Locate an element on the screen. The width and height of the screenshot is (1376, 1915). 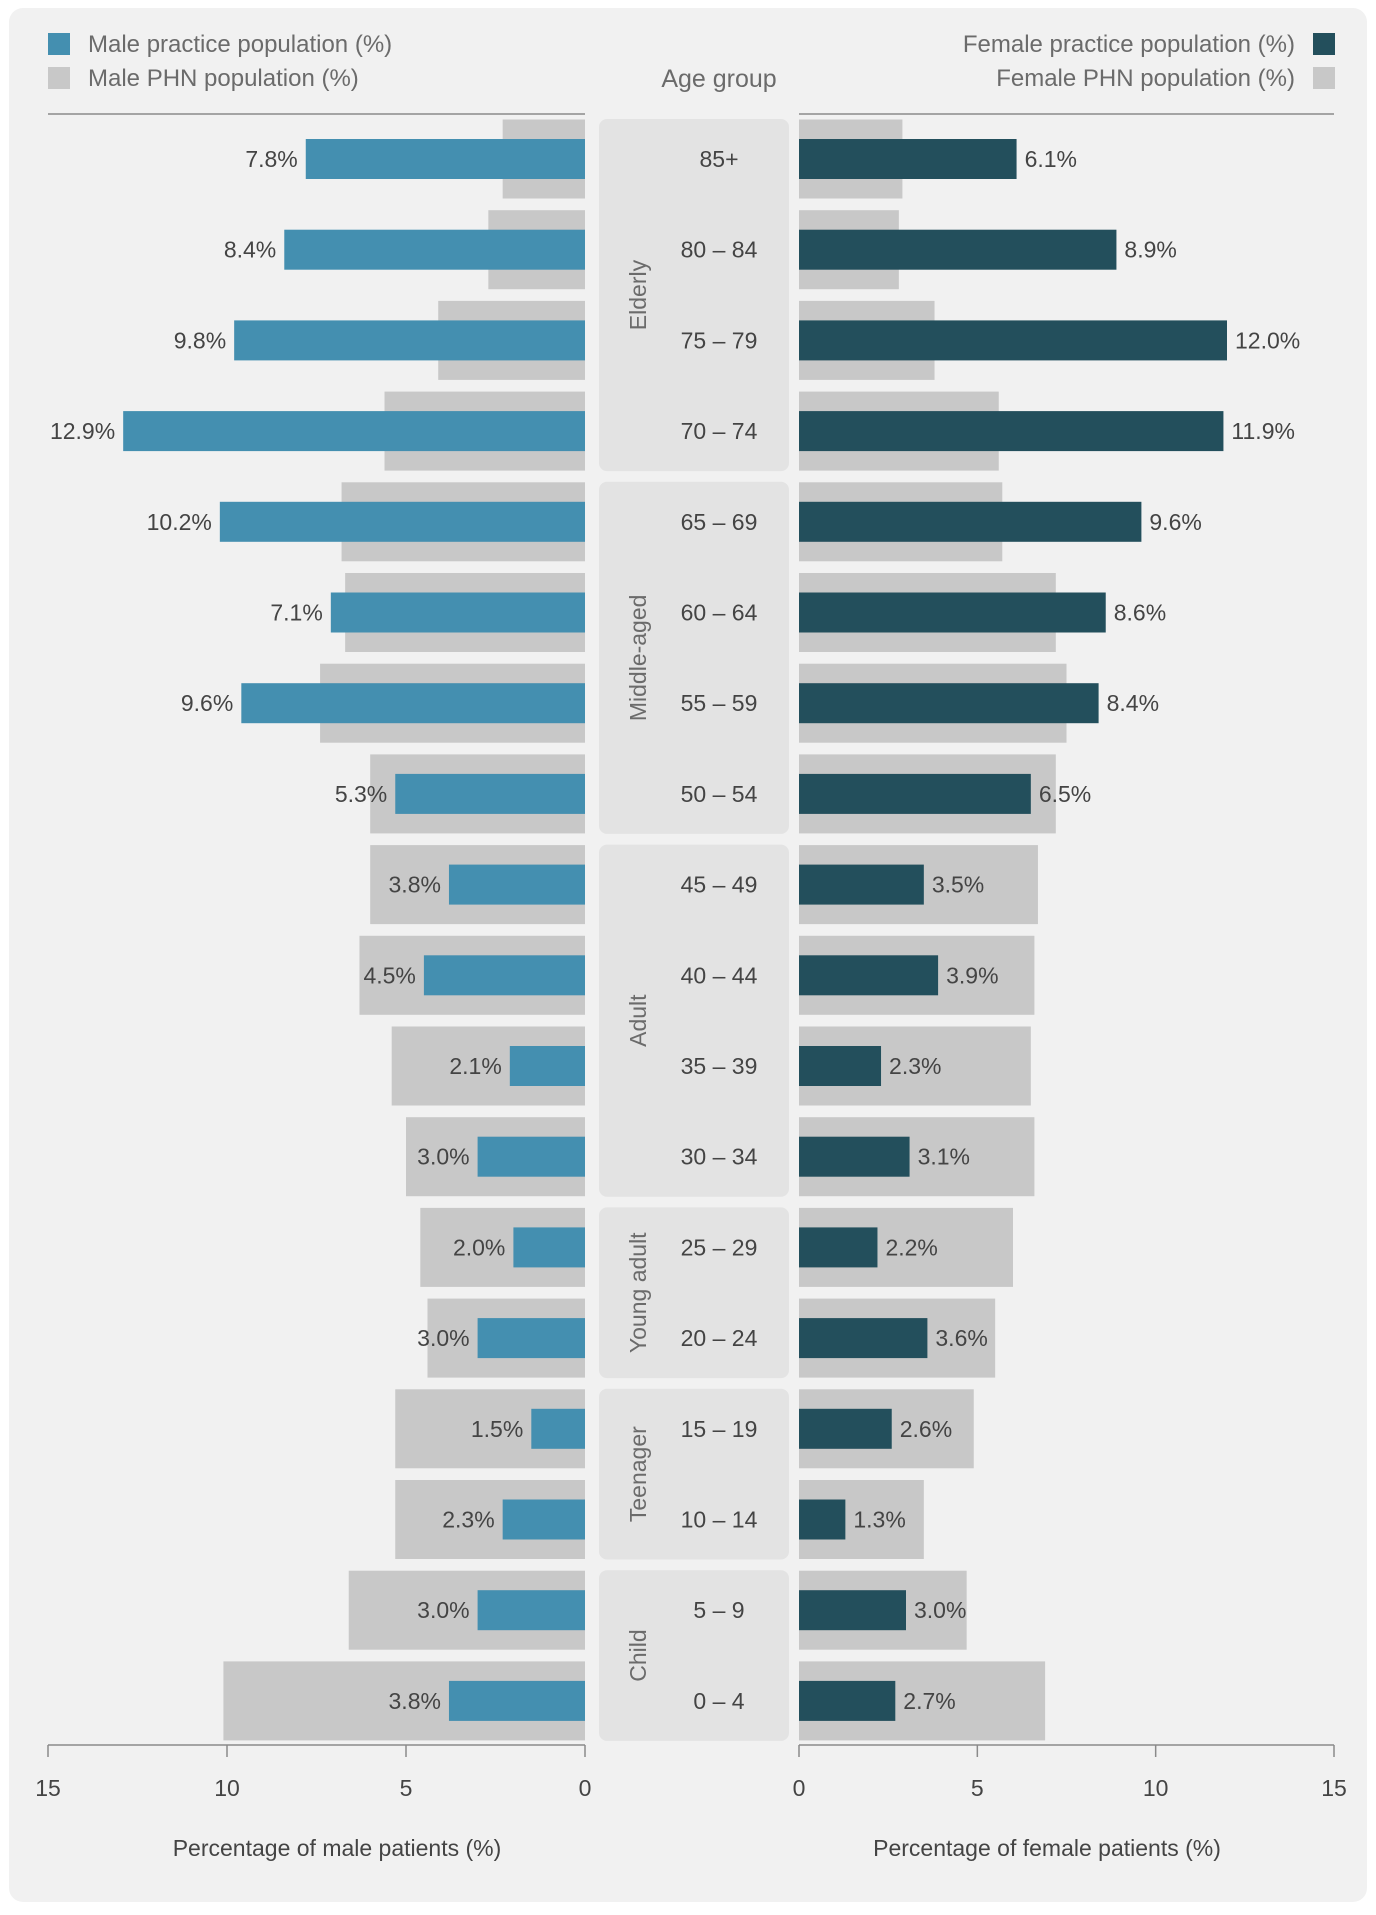
age-group-label-2: Adult is located at coordinates (638, 1020).